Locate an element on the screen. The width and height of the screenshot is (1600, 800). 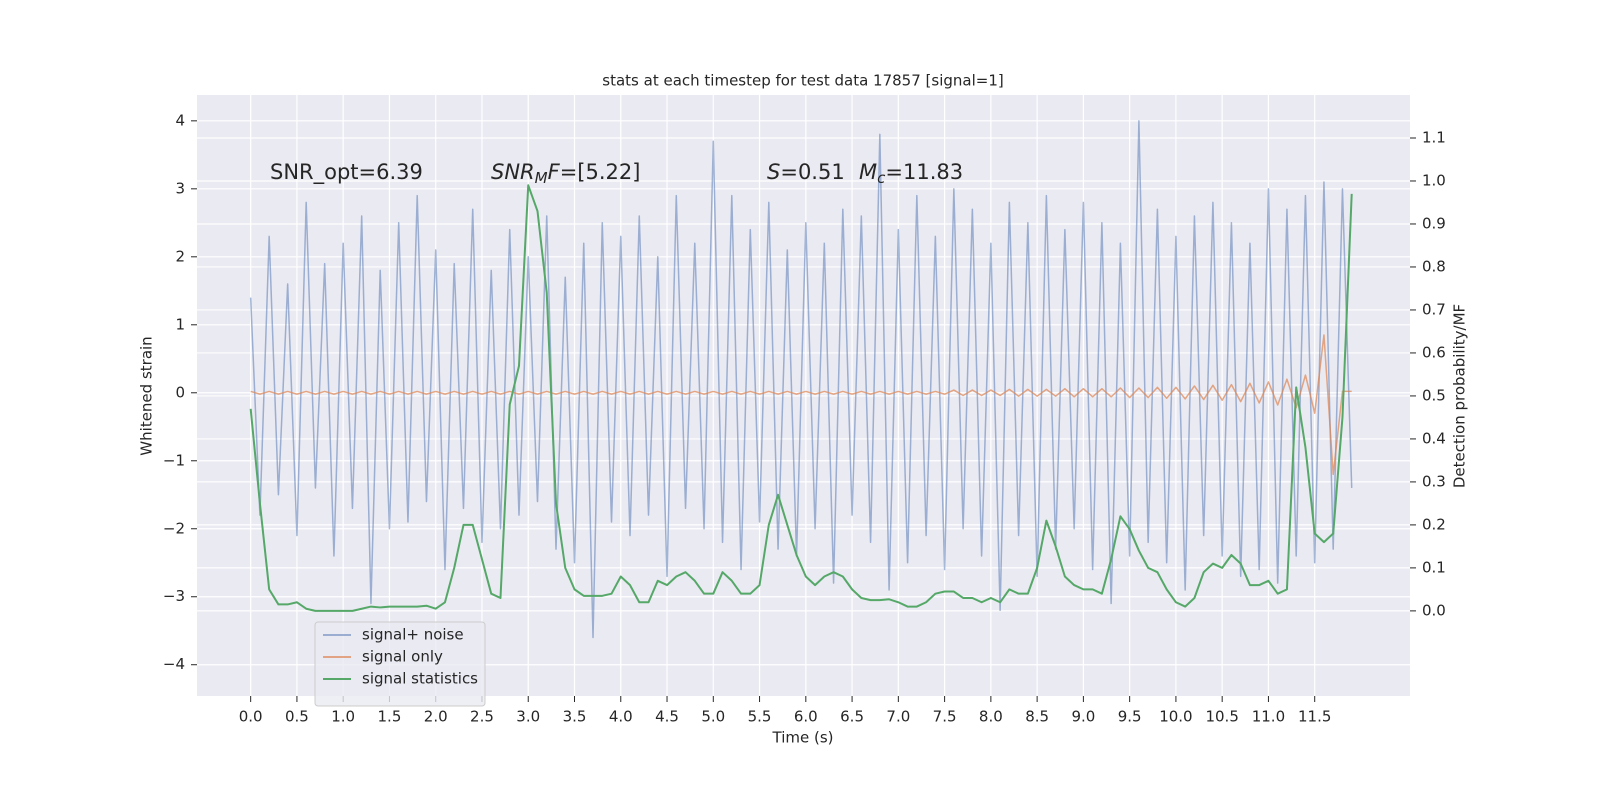
annotation-part: c is located at coordinates (881, 178).